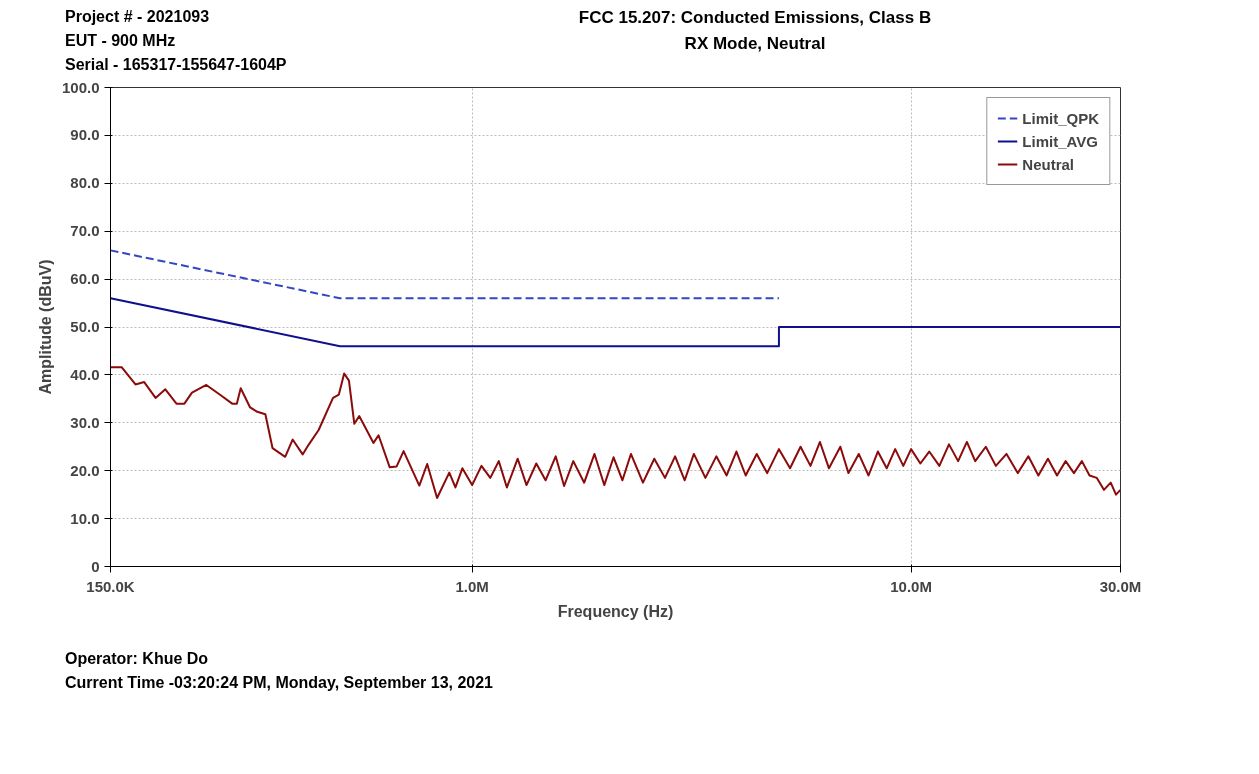 This screenshot has width=1259, height=774. I want to click on text: Current Time -03:20:24 PM, Monday, September 13, 2021, so click(279, 682).